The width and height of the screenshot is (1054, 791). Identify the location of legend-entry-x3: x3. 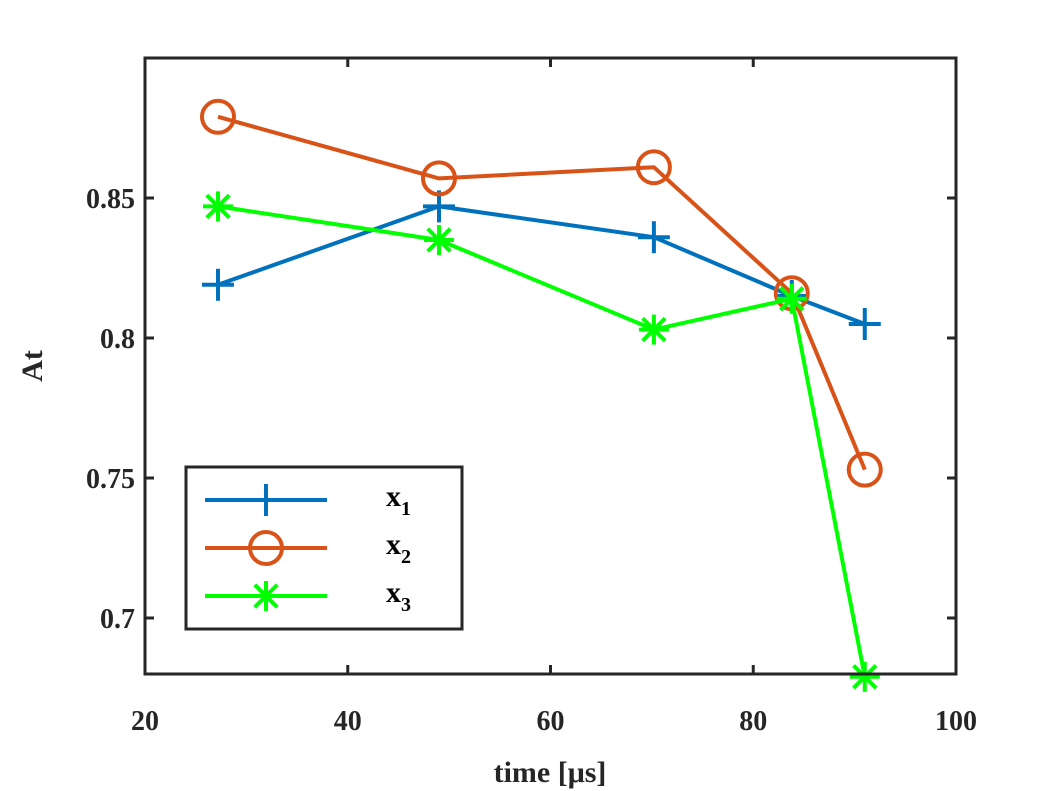
(308, 596).